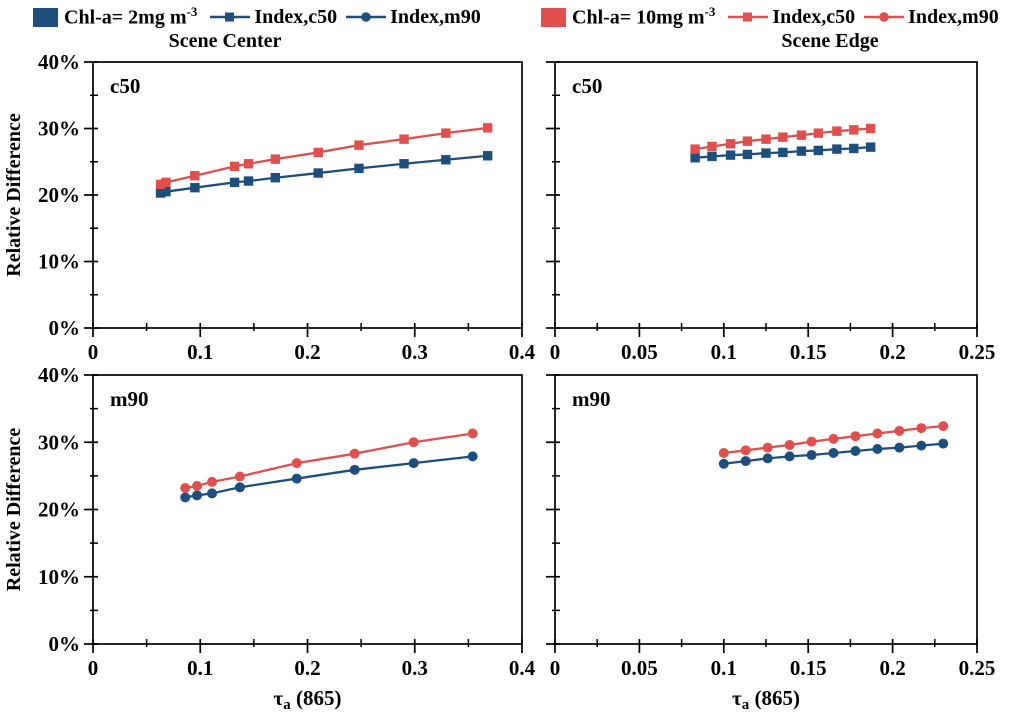 This screenshot has width=1024, height=714. I want to click on legend-chl2: Chl-a= 2mg m-3 Index,c50 Index,m90, so click(260, 17).